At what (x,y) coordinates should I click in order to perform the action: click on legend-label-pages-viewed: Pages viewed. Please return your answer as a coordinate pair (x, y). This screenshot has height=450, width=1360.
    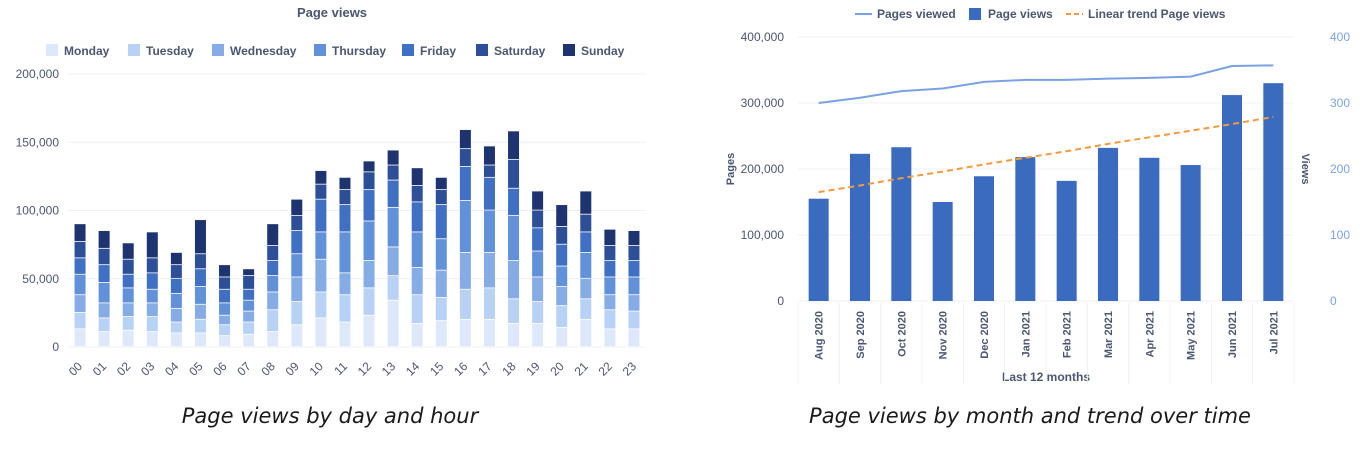
    Looking at the image, I should click on (916, 14).